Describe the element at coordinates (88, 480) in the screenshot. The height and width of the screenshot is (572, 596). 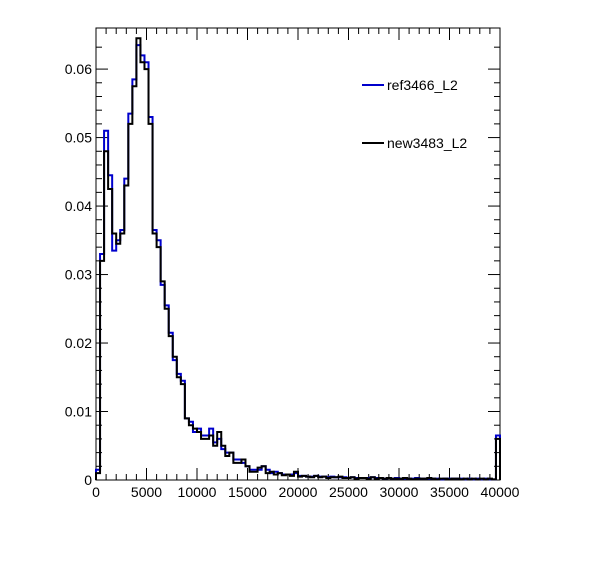
I see `y-tick-label: 0` at that location.